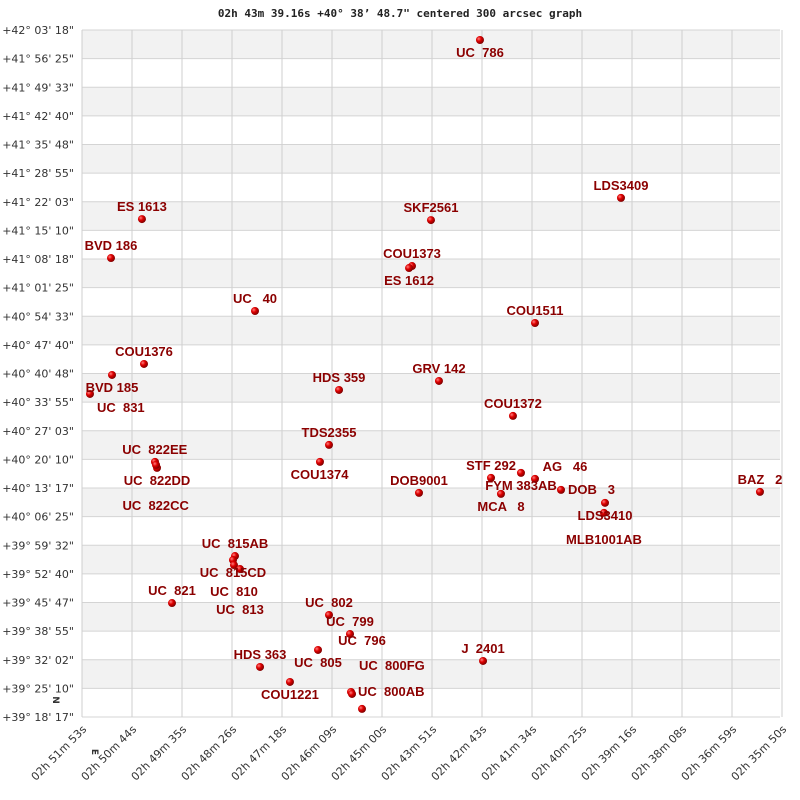 Image resolution: width=800 pixels, height=800 pixels. Describe the element at coordinates (320, 474) in the screenshot. I see `star-label: COU1374` at that location.